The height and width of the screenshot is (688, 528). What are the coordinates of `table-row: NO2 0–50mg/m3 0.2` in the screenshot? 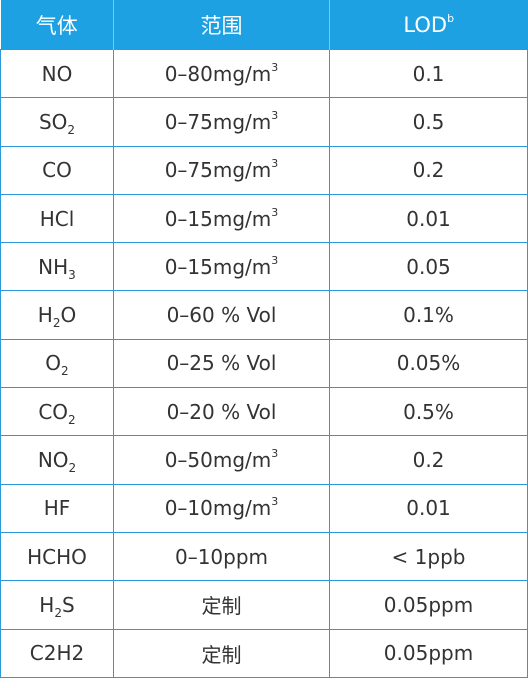 It's located at (264, 460).